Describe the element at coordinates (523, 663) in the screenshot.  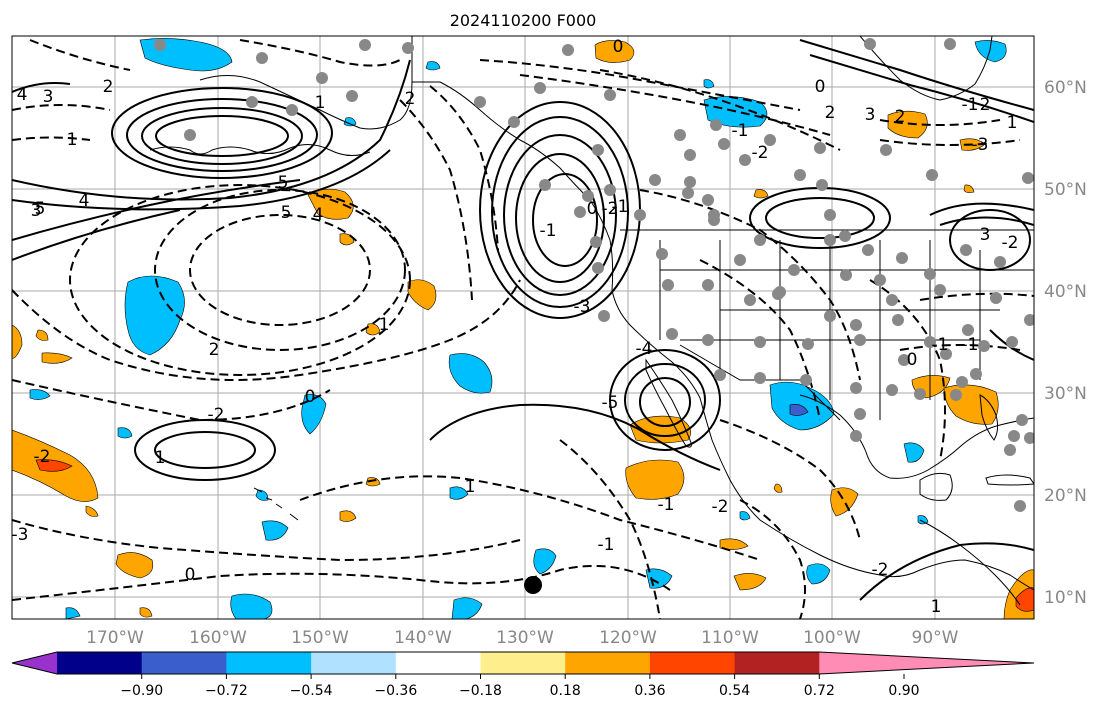
I see `colorbar-outline` at that location.